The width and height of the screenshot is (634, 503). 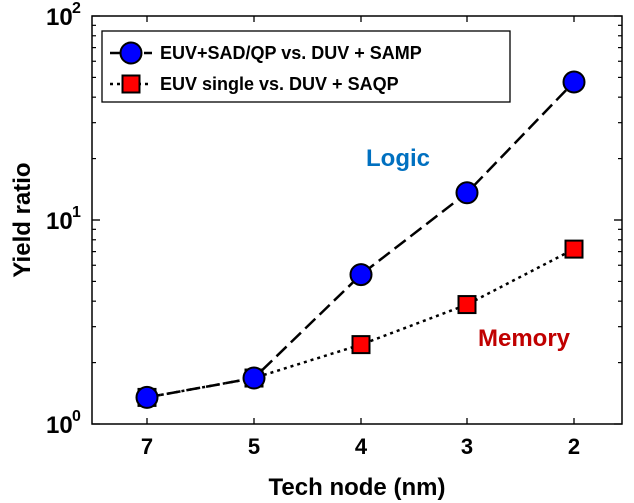 What do you see at coordinates (524, 338) in the screenshot?
I see `annotation-memory: Memory` at bounding box center [524, 338].